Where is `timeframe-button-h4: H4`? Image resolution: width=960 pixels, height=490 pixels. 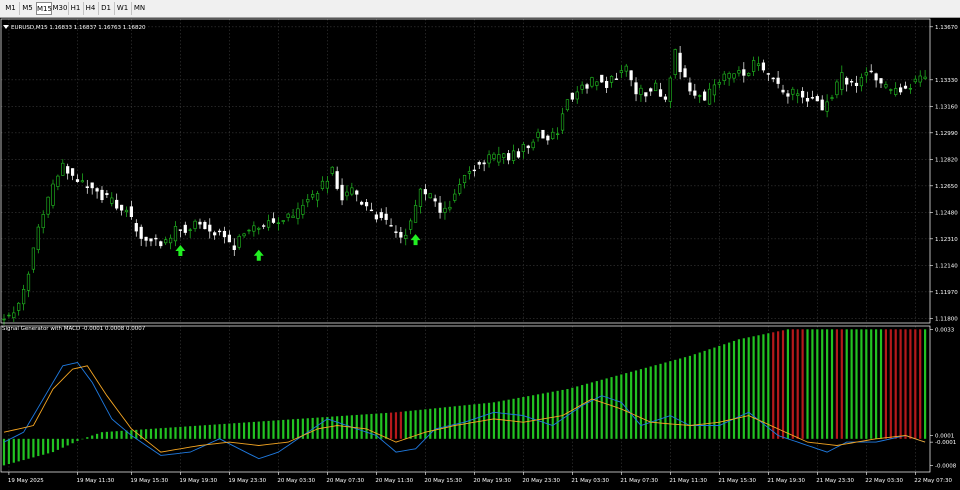
timeframe-button-h4: H4 is located at coordinates (91, 8).